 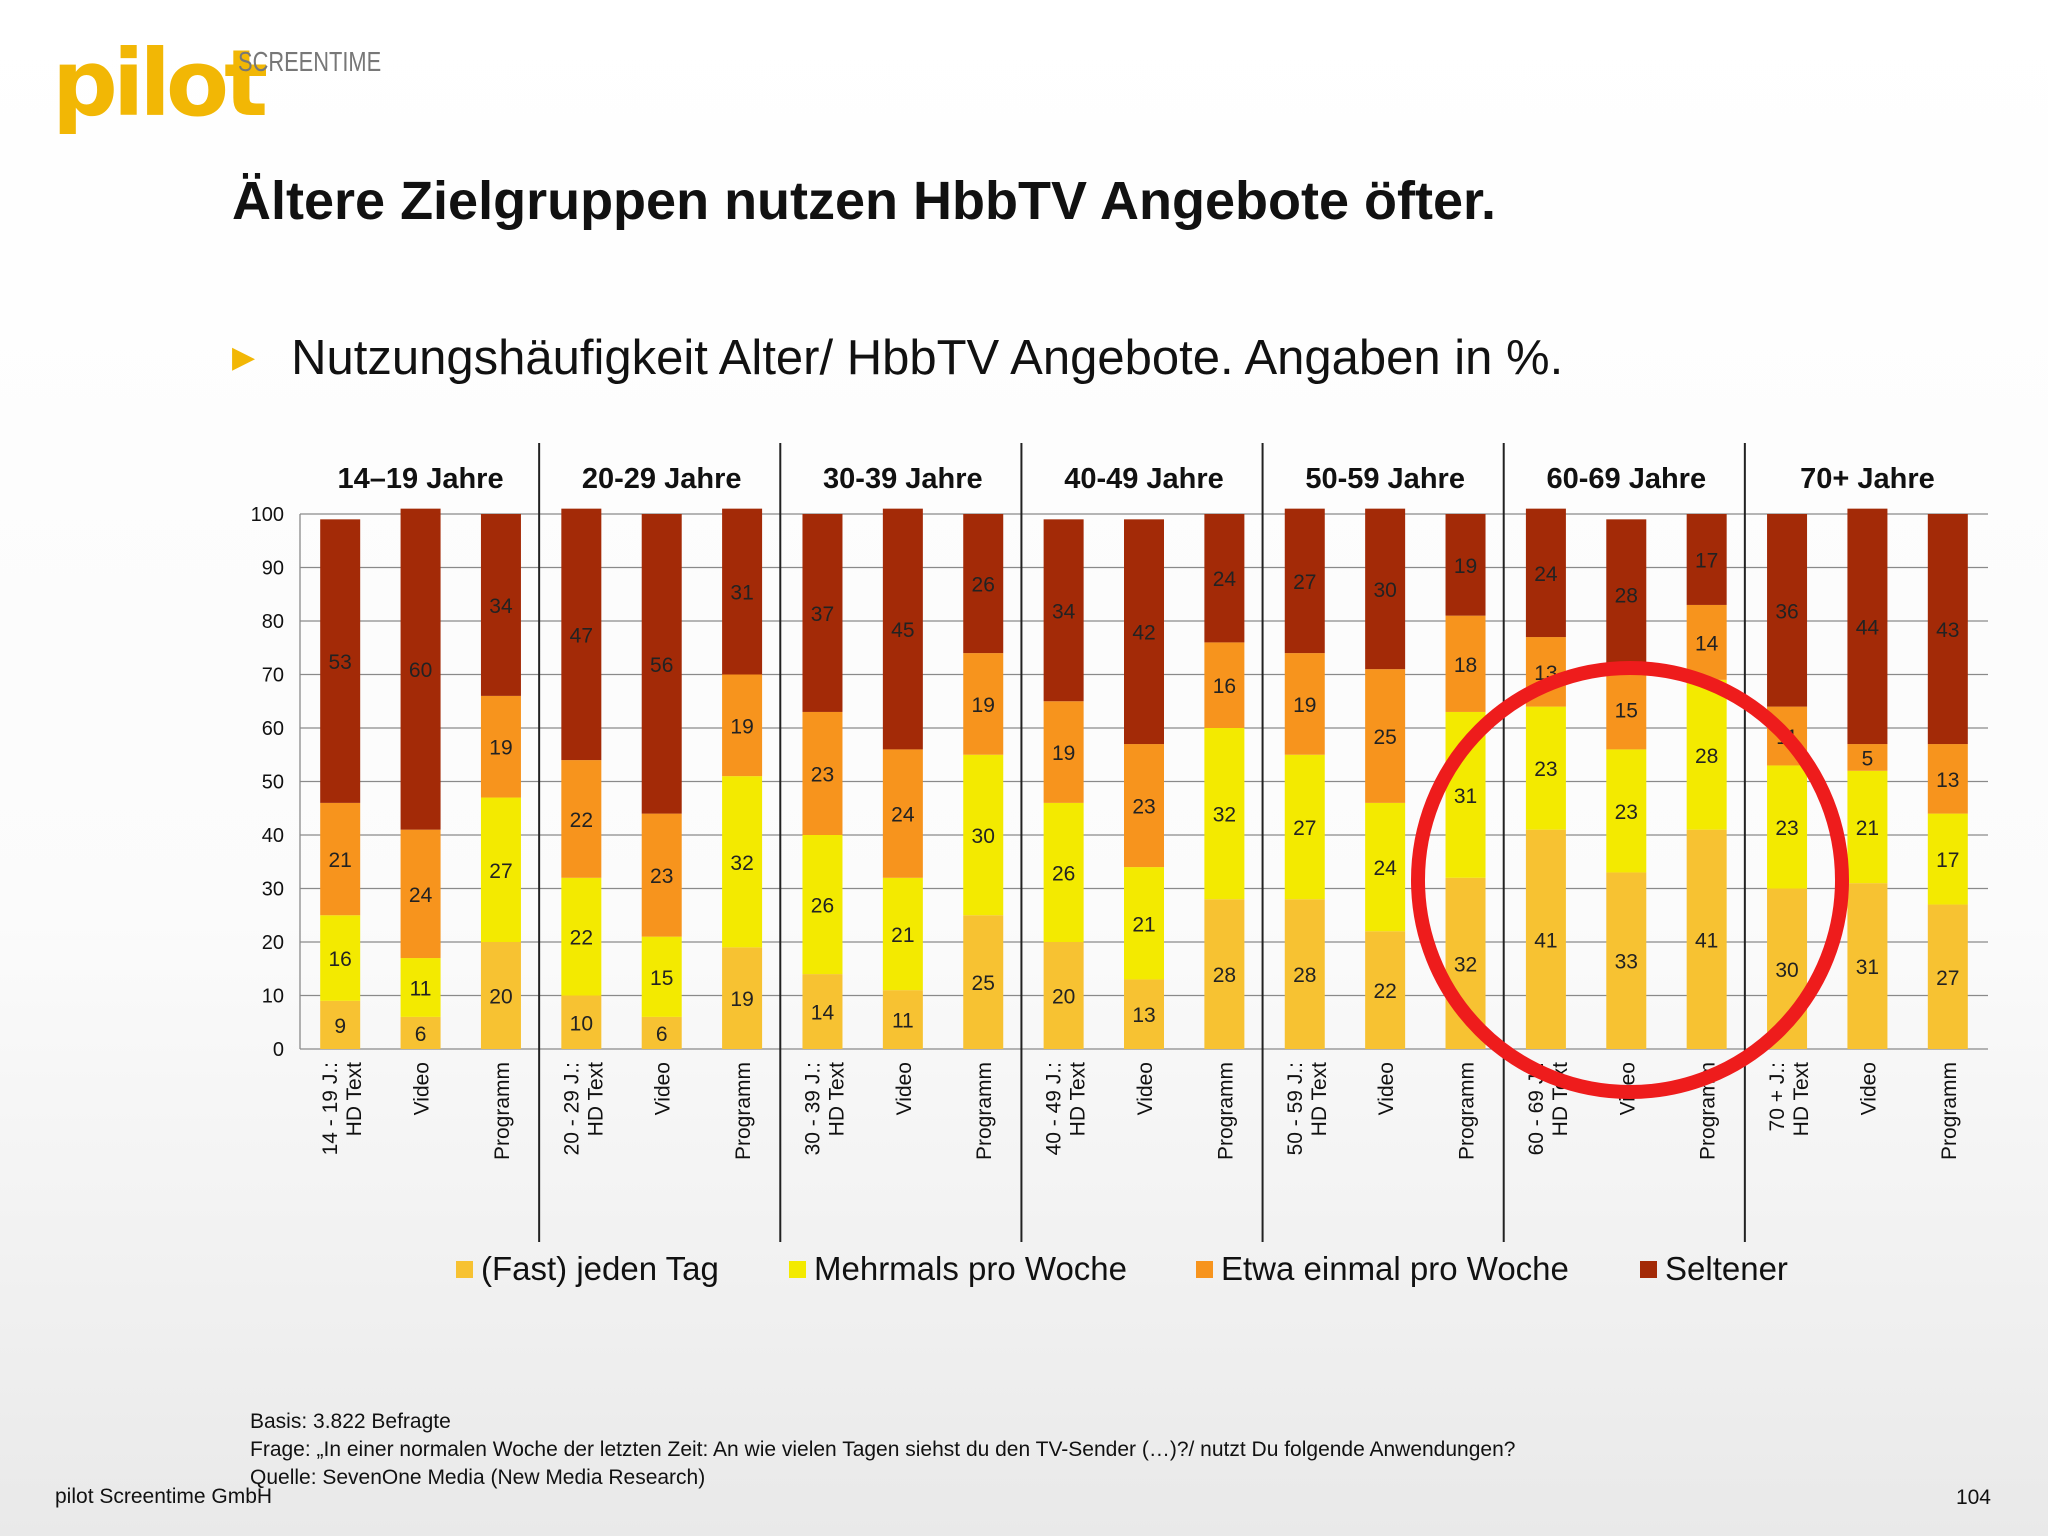 I want to click on page-number: 104, so click(x=1973, y=1497).